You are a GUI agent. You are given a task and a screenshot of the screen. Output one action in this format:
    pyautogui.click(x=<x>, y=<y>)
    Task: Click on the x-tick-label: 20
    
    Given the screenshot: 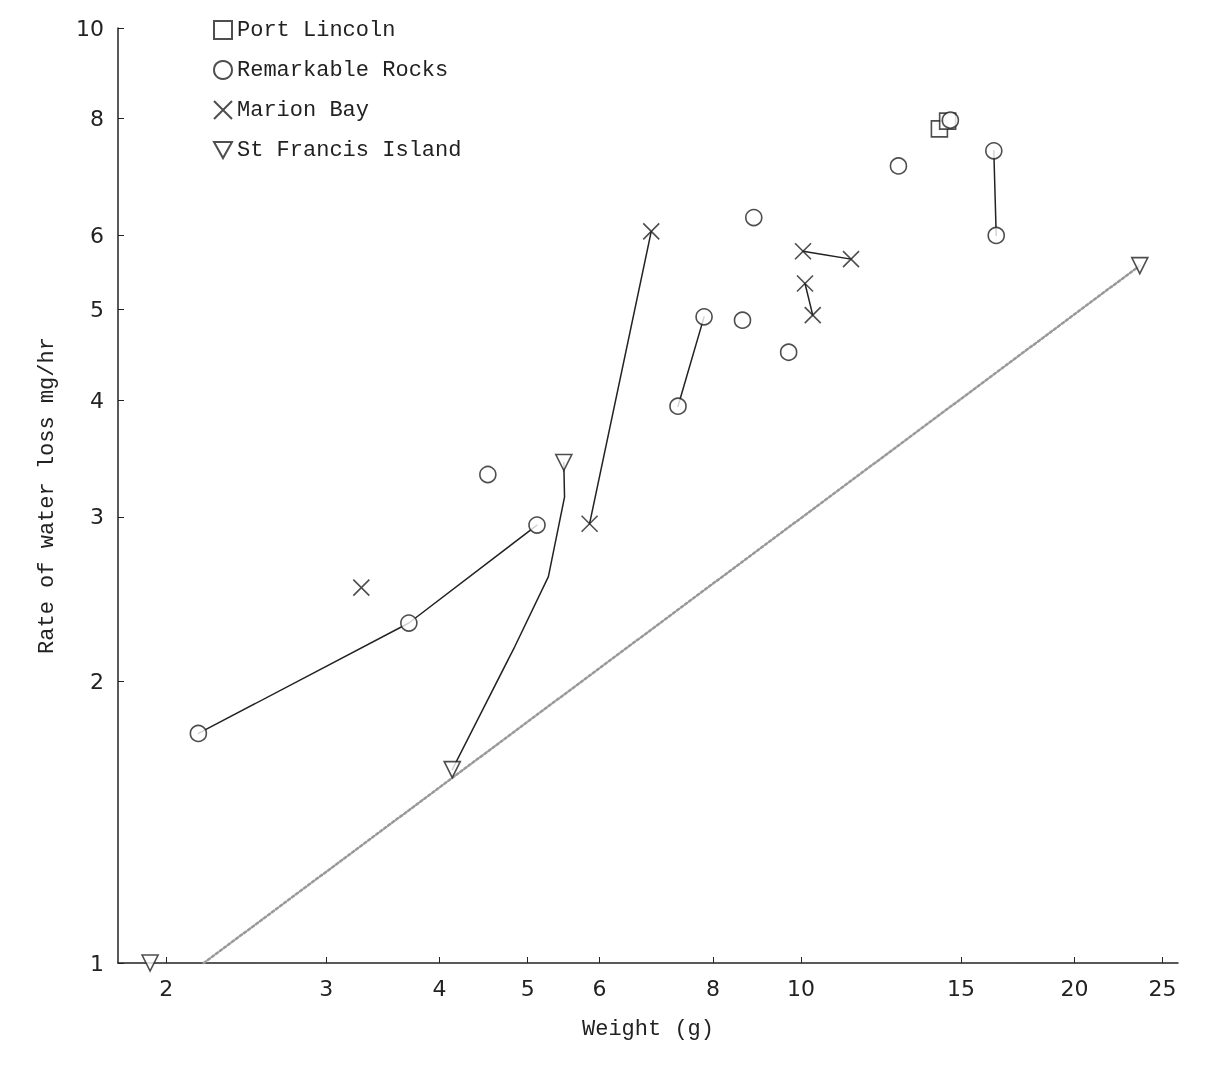 What is the action you would take?
    pyautogui.click(x=1074, y=988)
    